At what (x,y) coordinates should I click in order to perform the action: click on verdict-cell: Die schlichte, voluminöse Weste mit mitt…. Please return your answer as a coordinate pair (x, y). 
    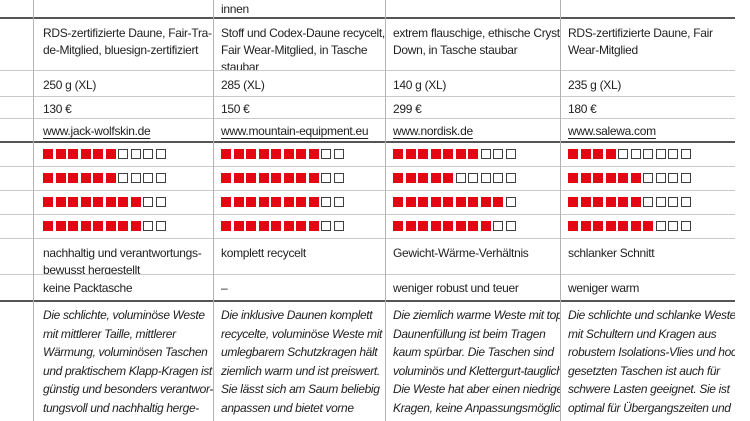
    Looking at the image, I should click on (128, 364).